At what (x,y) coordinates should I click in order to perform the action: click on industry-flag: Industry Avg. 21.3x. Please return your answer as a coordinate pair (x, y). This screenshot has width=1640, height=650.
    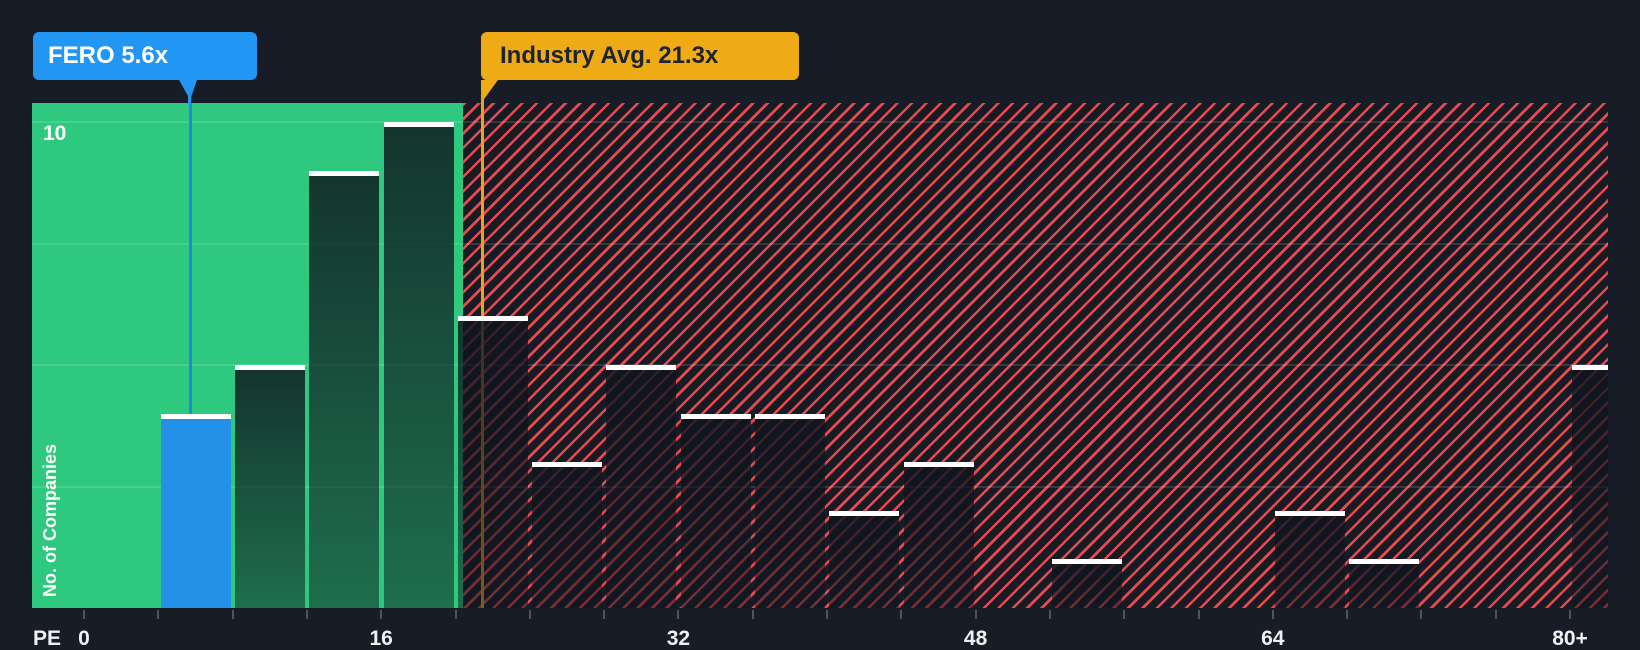
    Looking at the image, I should click on (640, 56).